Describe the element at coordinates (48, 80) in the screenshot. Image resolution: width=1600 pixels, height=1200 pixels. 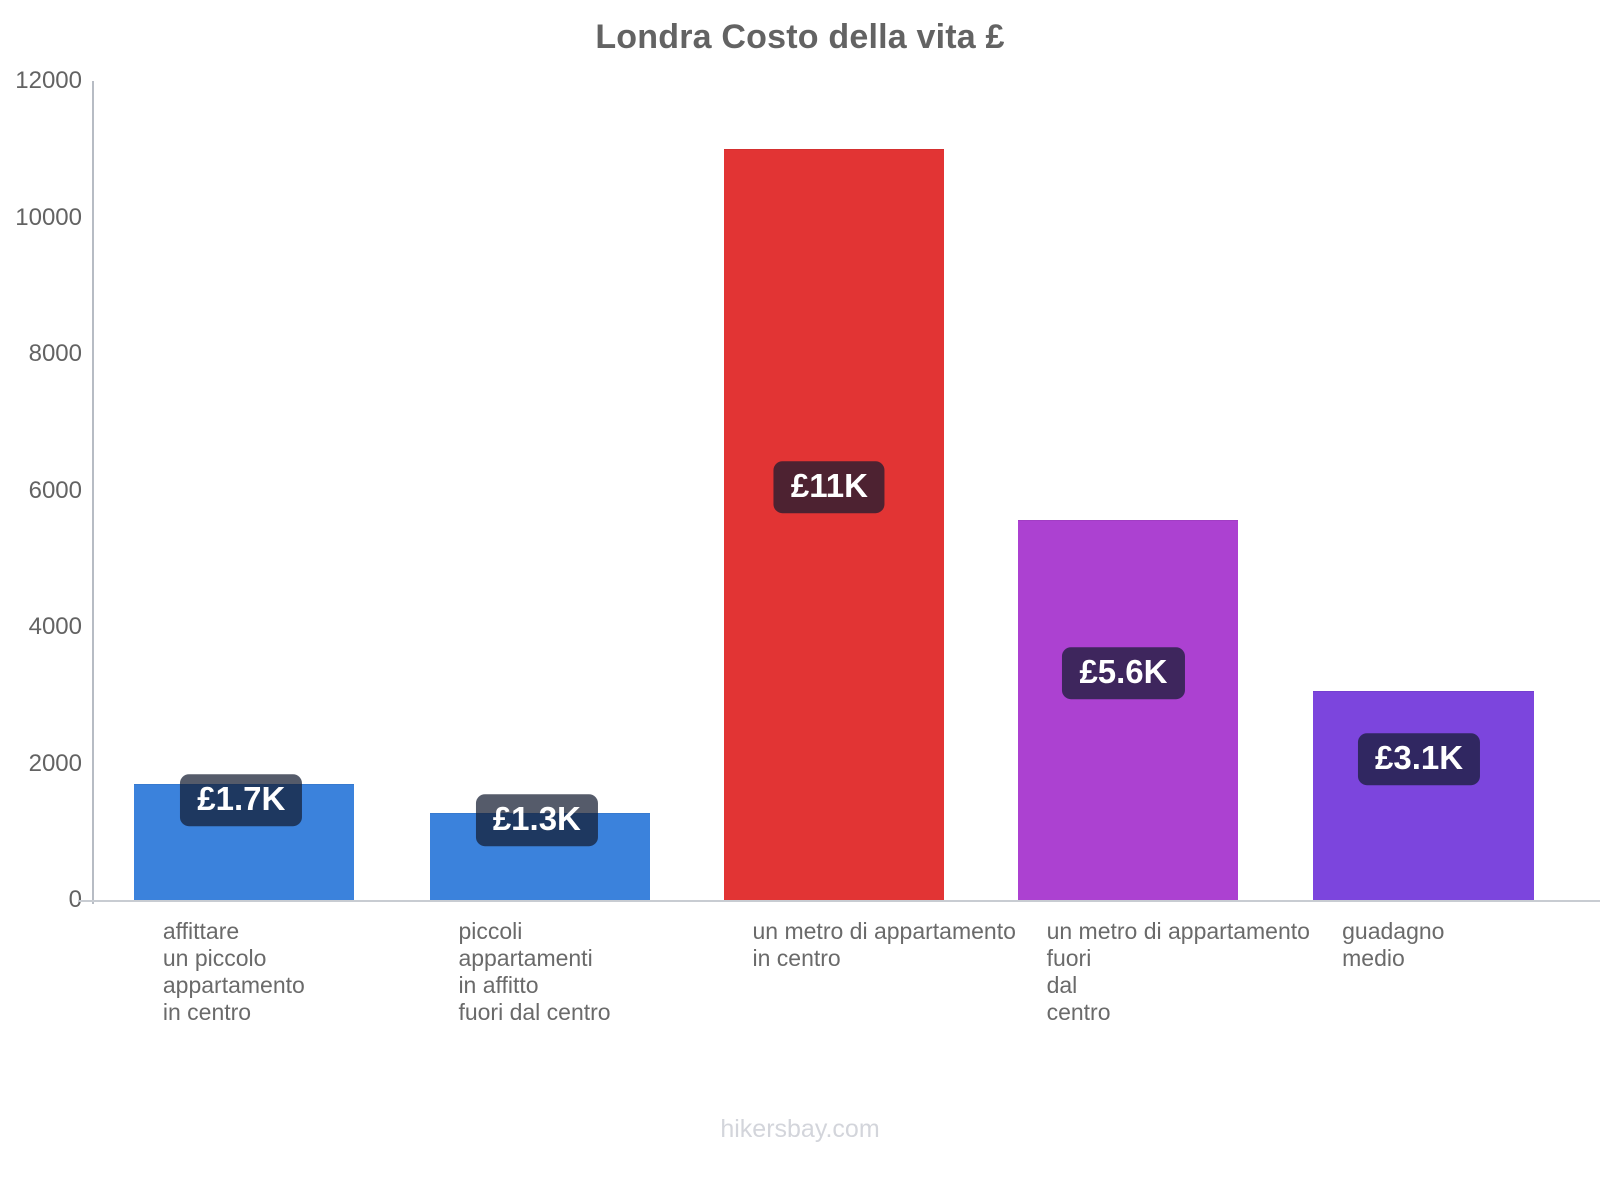
I see `y-axis-tick-label: 12000` at that location.